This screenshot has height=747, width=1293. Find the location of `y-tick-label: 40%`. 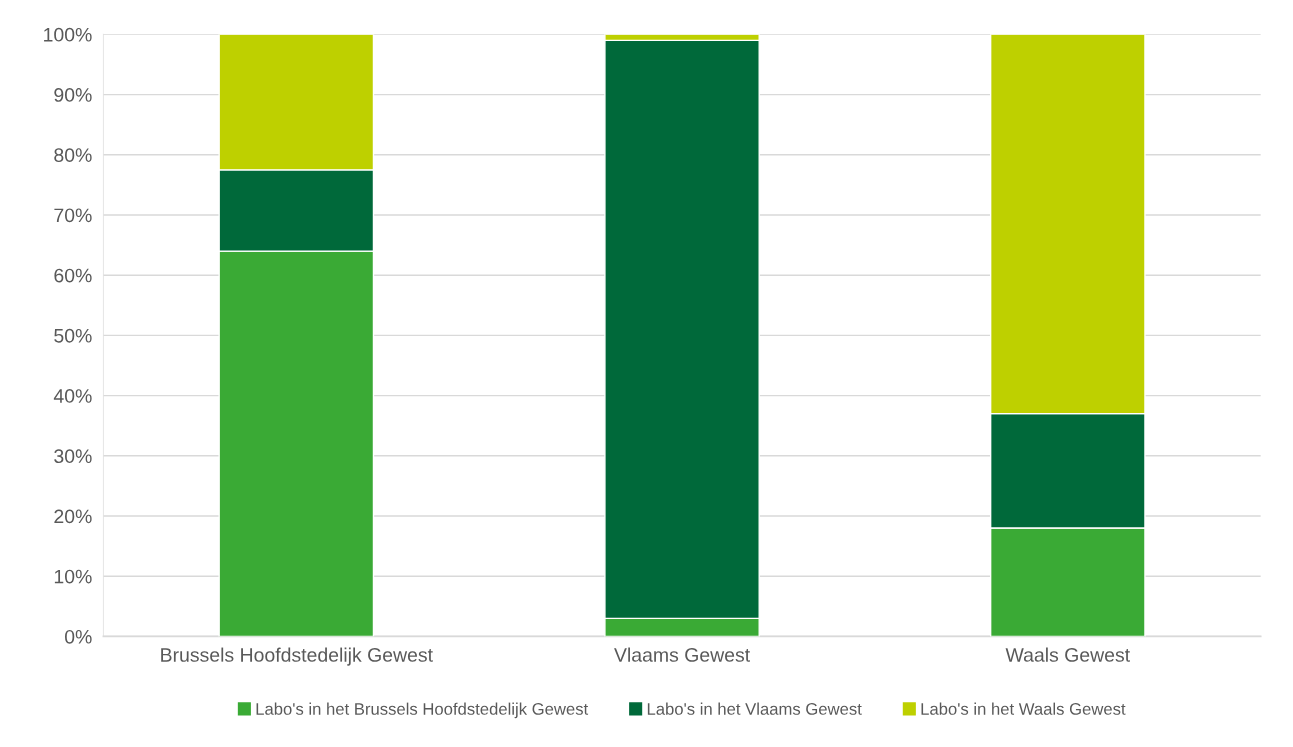

y-tick-label: 40% is located at coordinates (72, 396).